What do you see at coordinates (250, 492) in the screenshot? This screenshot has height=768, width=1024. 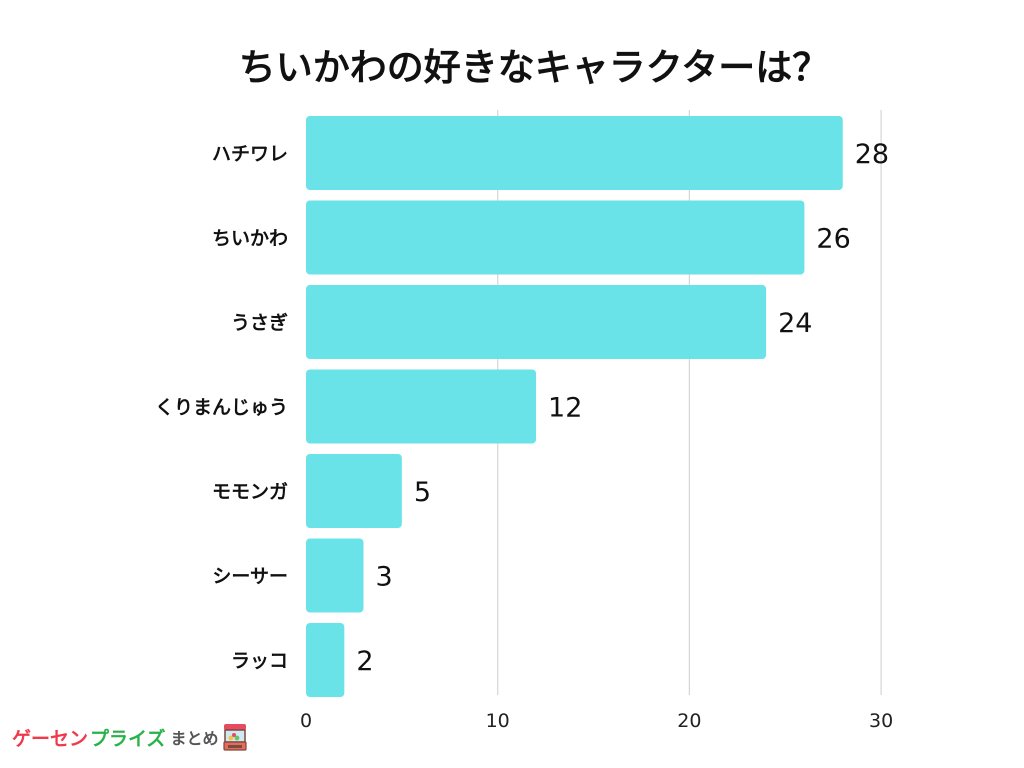 I see `category-label: モモンガ` at bounding box center [250, 492].